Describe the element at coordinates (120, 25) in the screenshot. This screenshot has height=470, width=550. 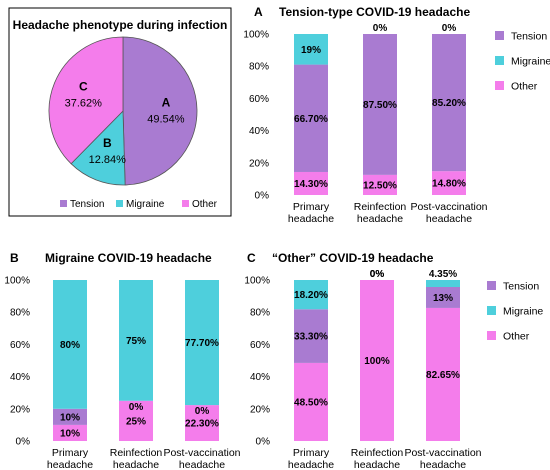
I see `pie-title: Headache phenotype during infection` at that location.